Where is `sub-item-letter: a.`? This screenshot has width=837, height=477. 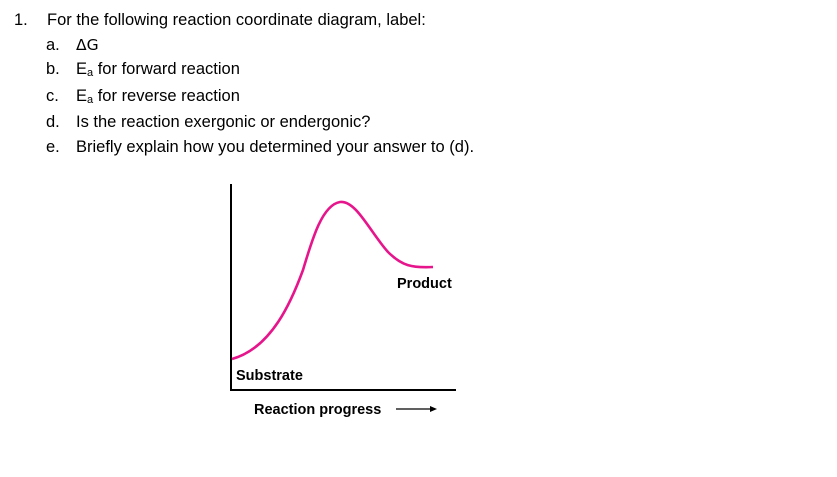
sub-item-letter: a. is located at coordinates (53, 44).